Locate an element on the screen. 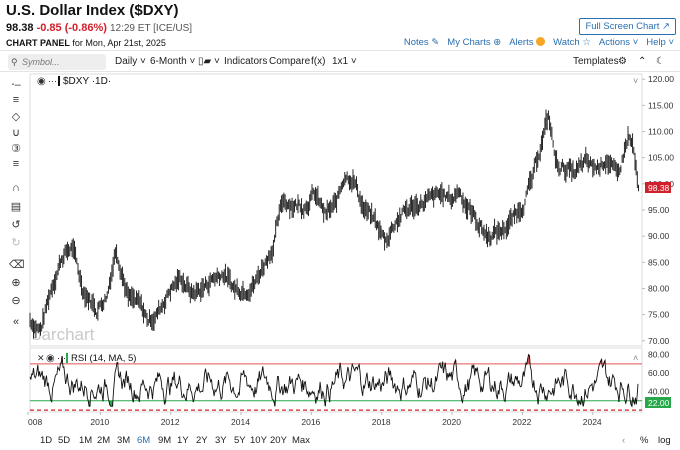 The height and width of the screenshot is (450, 680). notes-link: Notes ✎ is located at coordinates (421, 42).